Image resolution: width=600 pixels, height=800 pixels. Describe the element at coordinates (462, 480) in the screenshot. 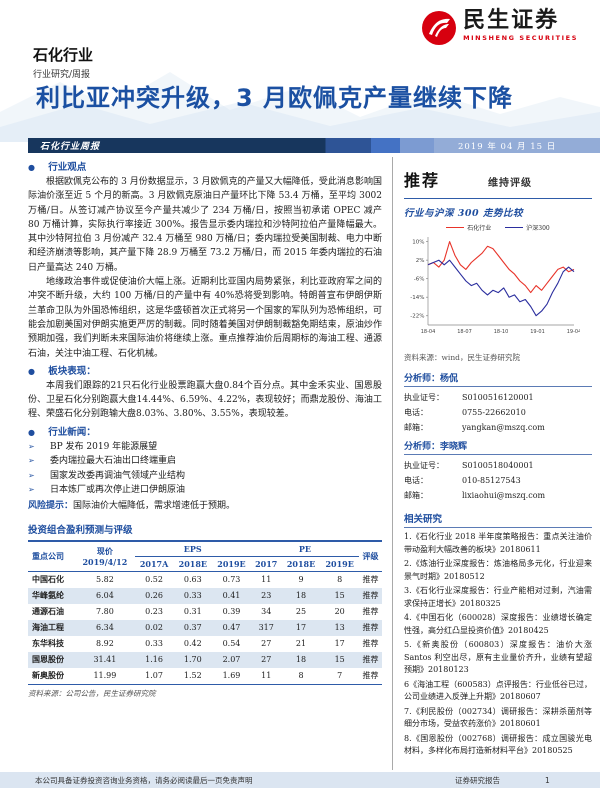

I see `analyst-tel: 电话： 010-85127543` at that location.